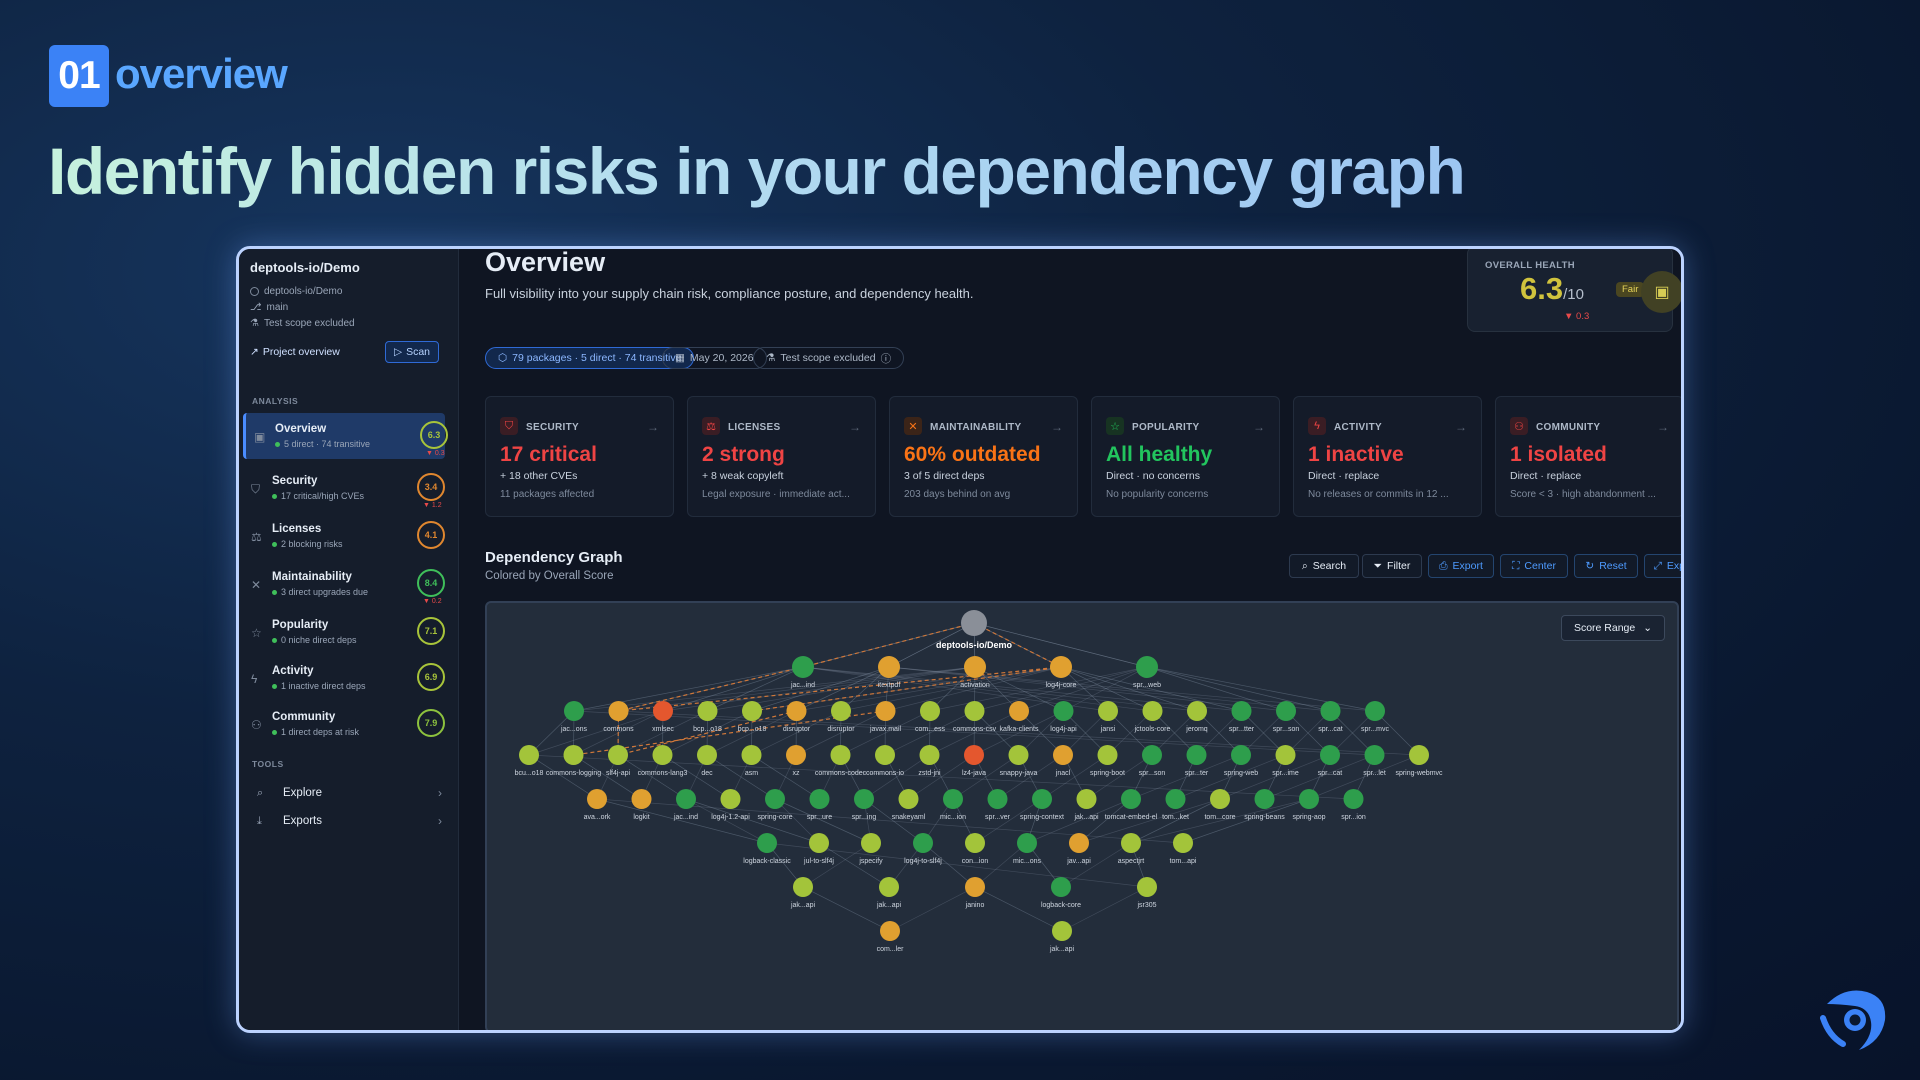  What do you see at coordinates (1461, 566) in the screenshot?
I see `export-button: ⎙ Export` at bounding box center [1461, 566].